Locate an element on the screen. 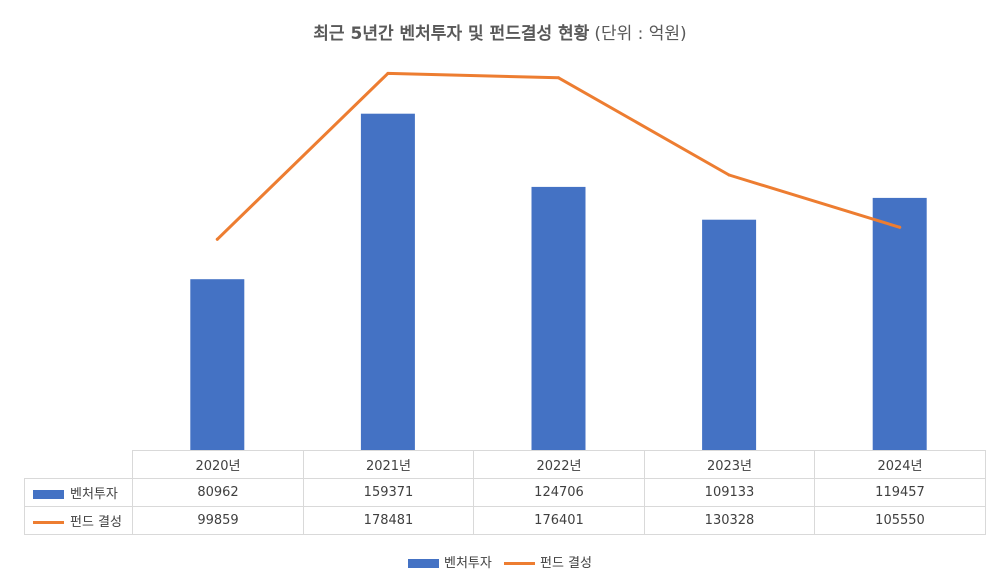 The image size is (1000, 586). tick-label: 2022년 is located at coordinates (559, 464).